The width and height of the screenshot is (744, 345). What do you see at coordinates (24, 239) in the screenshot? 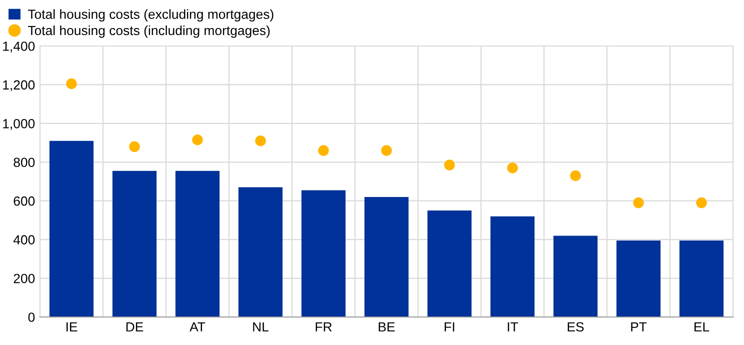
I see `y-tick-label: 400` at bounding box center [24, 239].